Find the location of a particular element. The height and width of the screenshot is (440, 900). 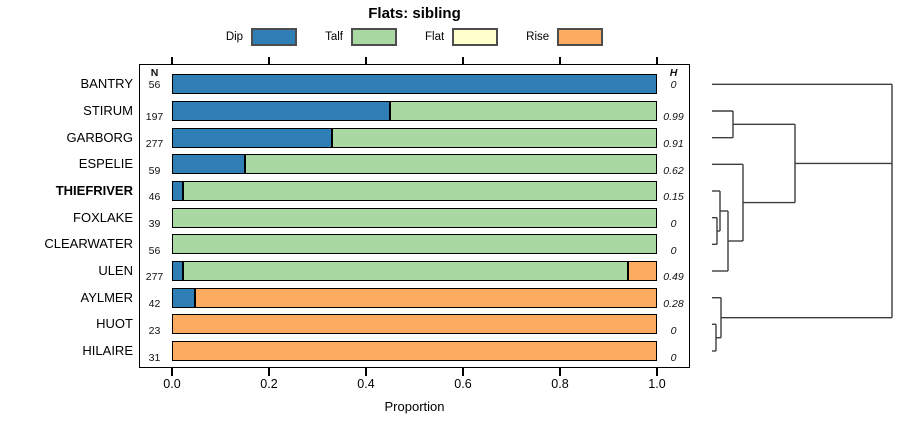

row-label-thiefriver: THIEFRIVER is located at coordinates (94, 190).